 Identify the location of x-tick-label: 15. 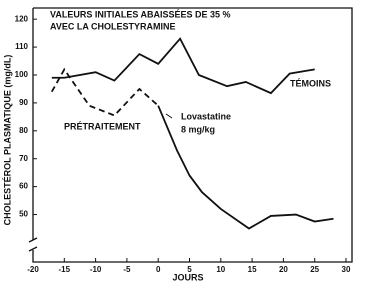
(252, 269).